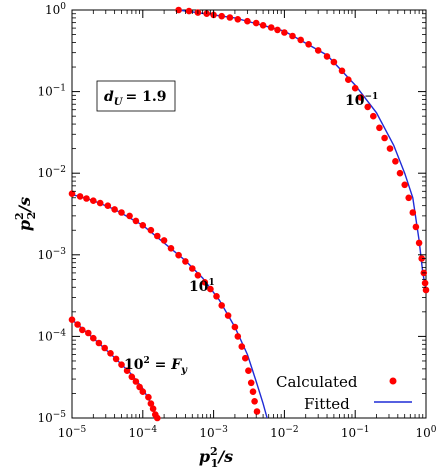  What do you see at coordinates (184, 370) in the screenshot?
I see `annotation-3-sub: y` at bounding box center [184, 370].